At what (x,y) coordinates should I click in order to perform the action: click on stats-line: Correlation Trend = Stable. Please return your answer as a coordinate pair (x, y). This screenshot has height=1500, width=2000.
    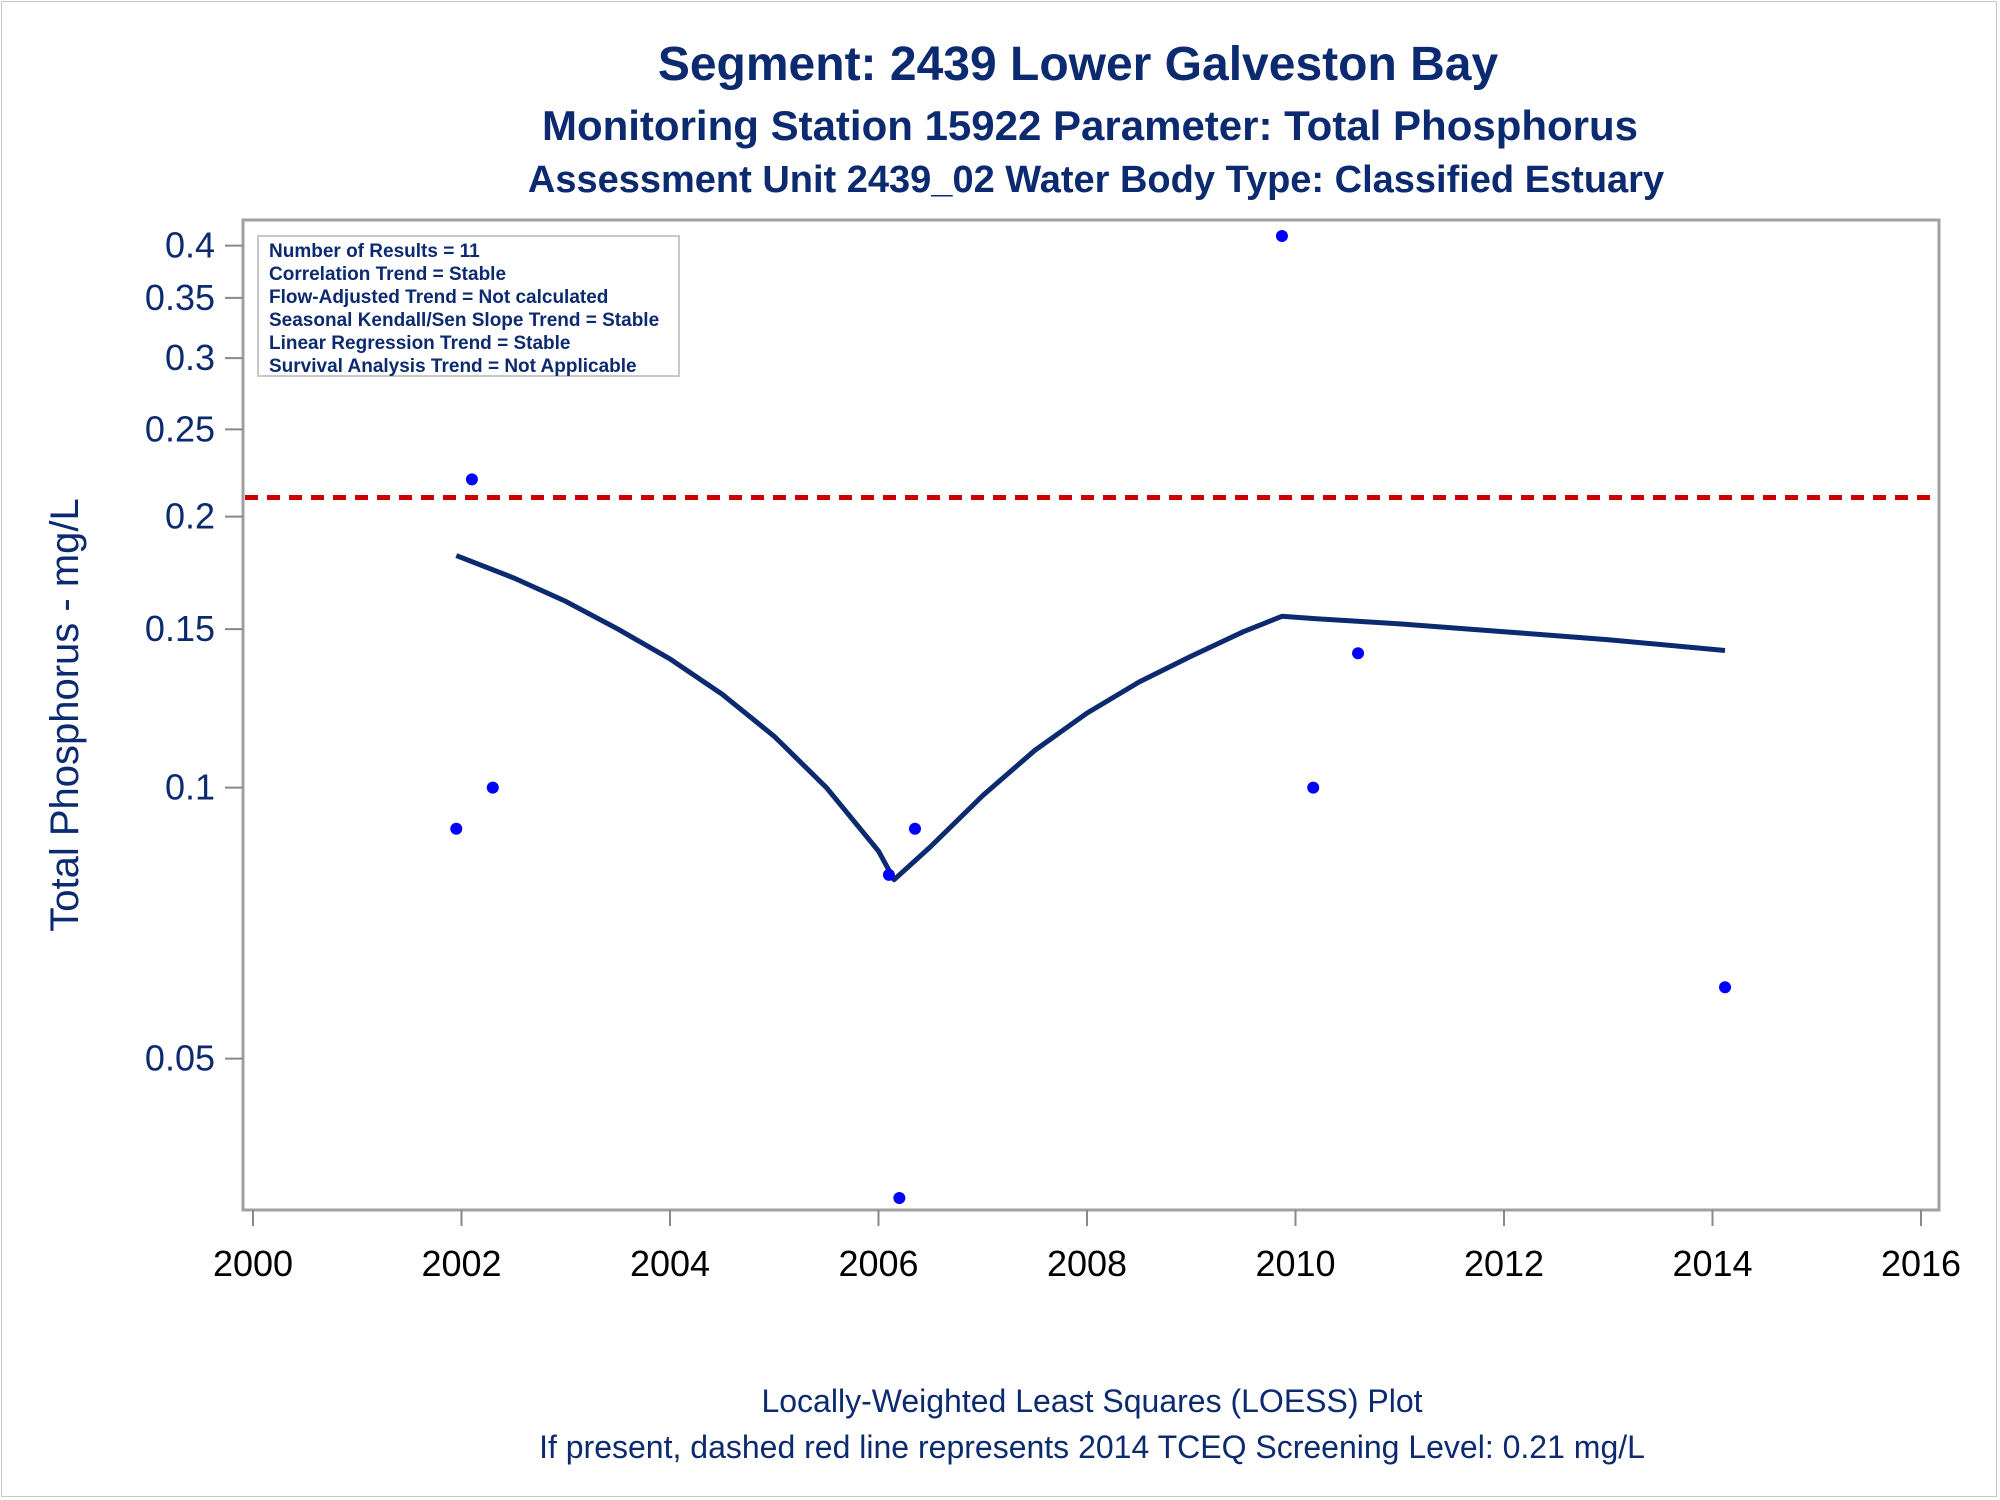
    Looking at the image, I should click on (387, 274).